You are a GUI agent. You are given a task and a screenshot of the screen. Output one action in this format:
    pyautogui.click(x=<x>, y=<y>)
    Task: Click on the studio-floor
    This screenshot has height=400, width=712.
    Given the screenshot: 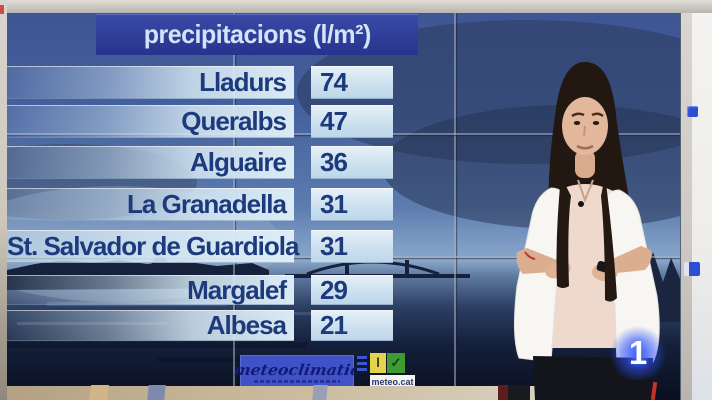 What is the action you would take?
    pyautogui.click(x=270, y=393)
    